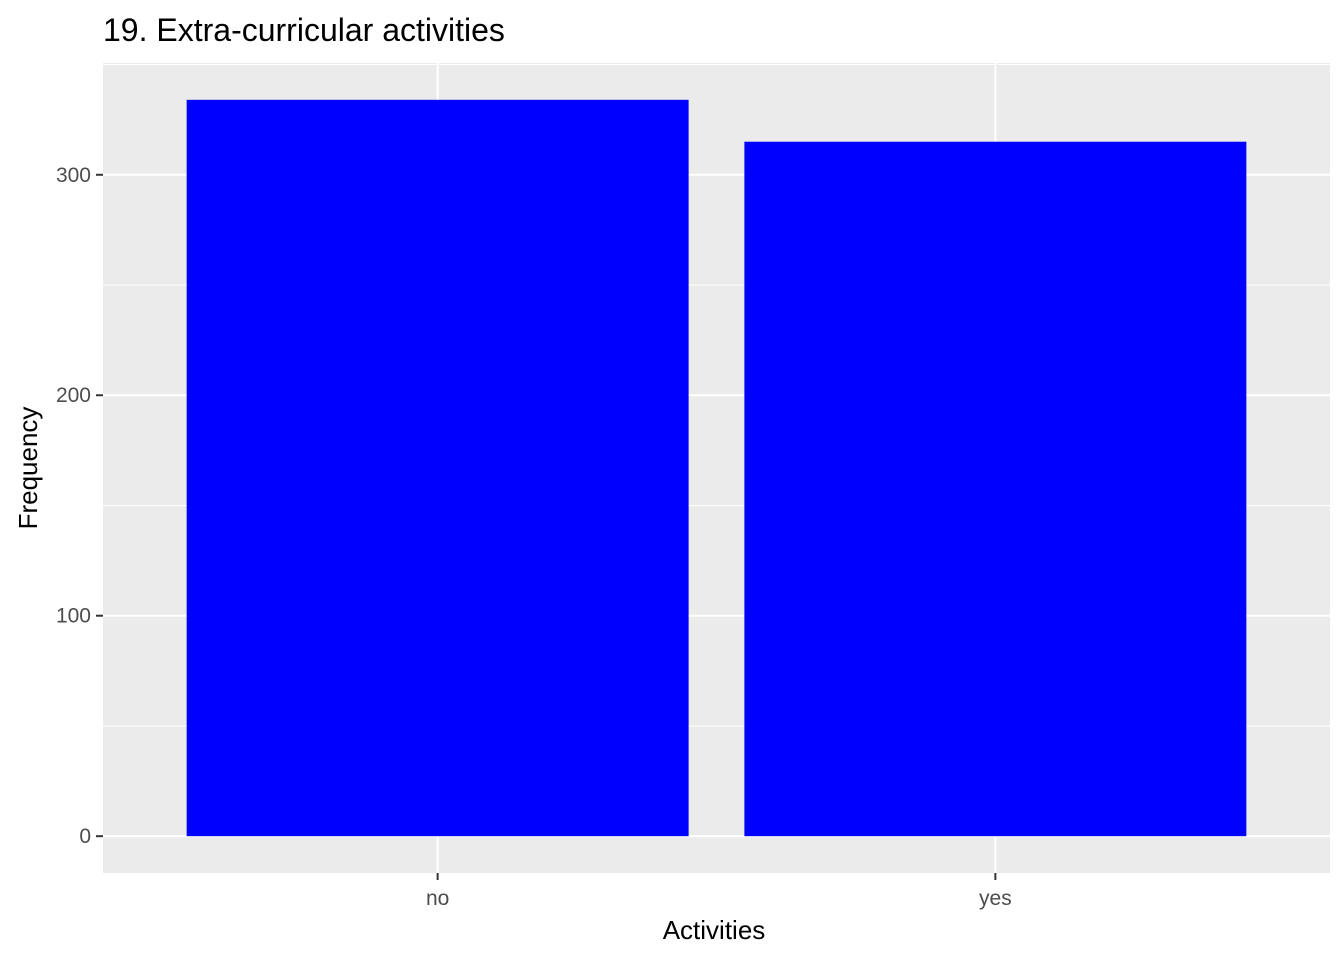  Describe the element at coordinates (28, 468) in the screenshot. I see `y-axis-title: Frequency` at that location.